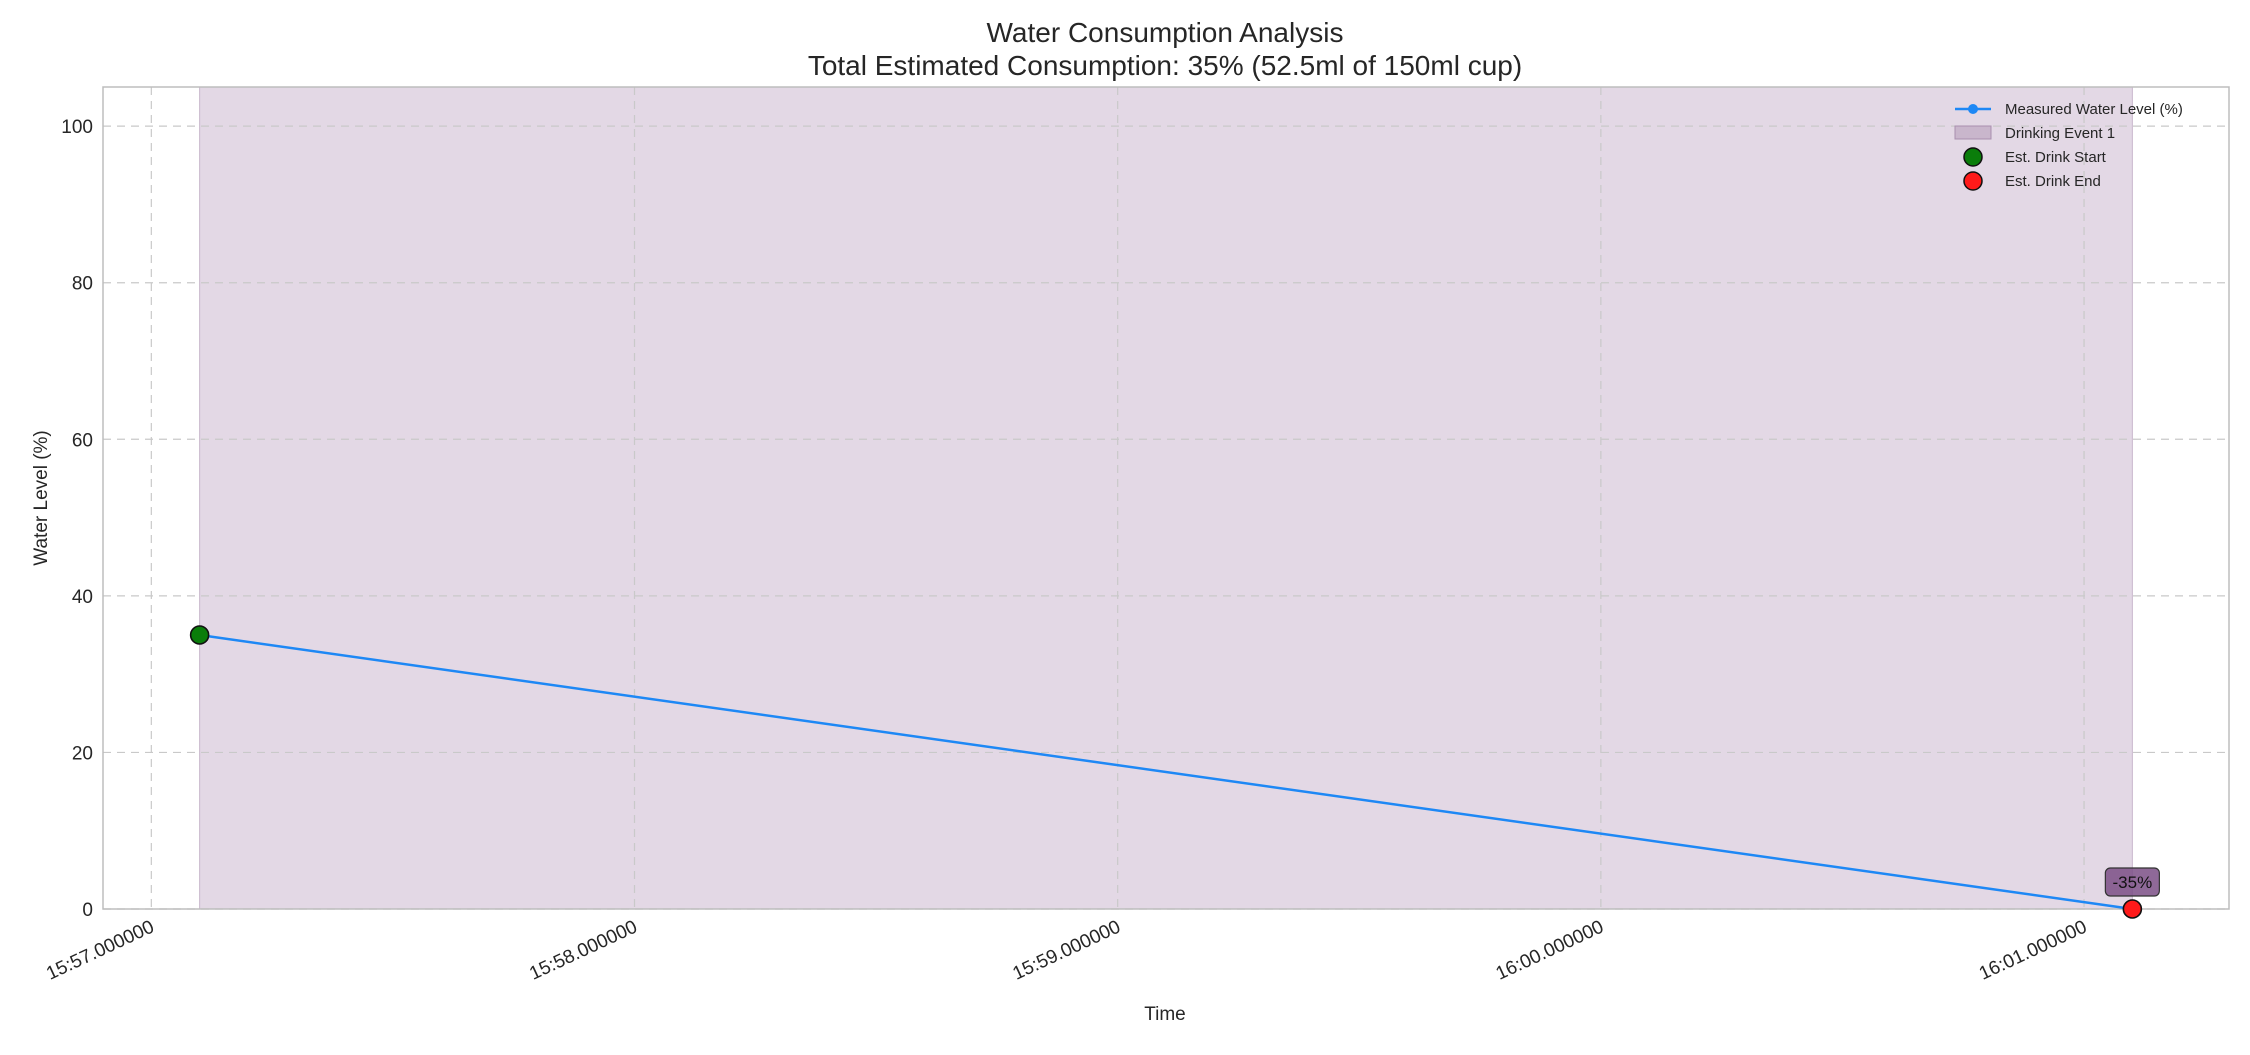 Image resolution: width=2250 pixels, height=1055 pixels. I want to click on y-tick-label-5: 100, so click(77, 127).